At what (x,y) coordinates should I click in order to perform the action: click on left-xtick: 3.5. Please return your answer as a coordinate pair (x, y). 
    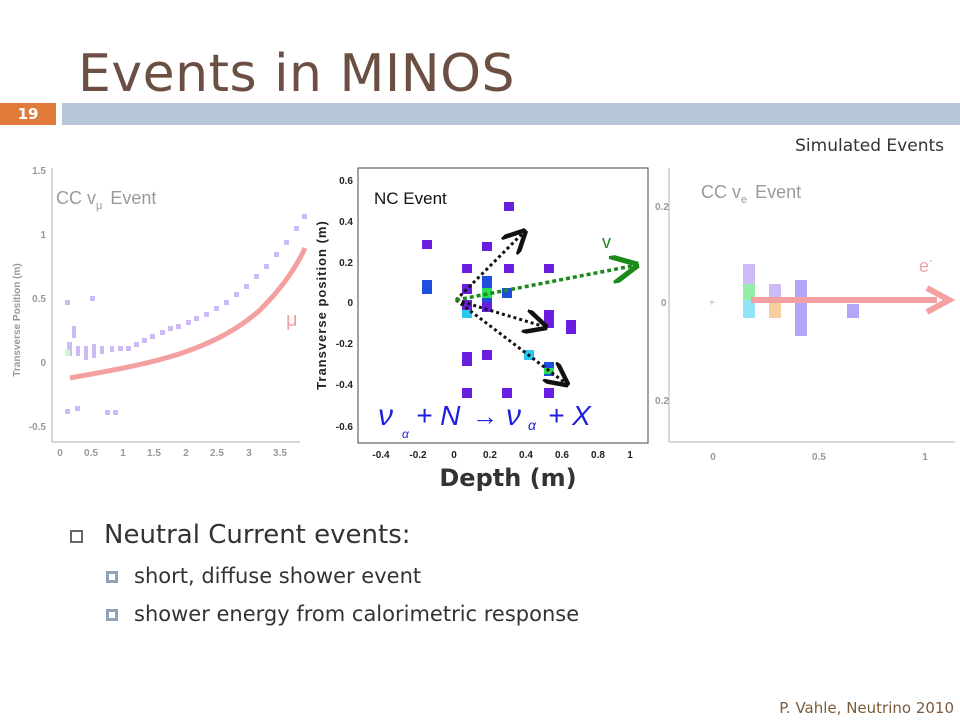
    Looking at the image, I should click on (280, 453).